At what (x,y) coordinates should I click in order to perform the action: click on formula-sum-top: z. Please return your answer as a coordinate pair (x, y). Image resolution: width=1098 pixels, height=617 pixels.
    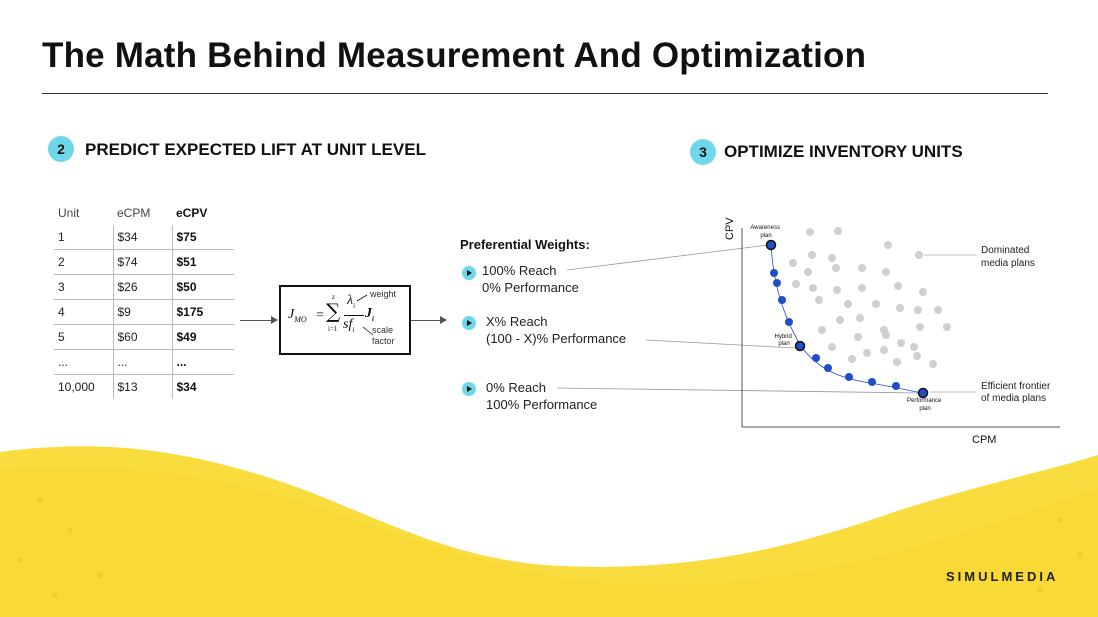
    Looking at the image, I should click on (333, 297).